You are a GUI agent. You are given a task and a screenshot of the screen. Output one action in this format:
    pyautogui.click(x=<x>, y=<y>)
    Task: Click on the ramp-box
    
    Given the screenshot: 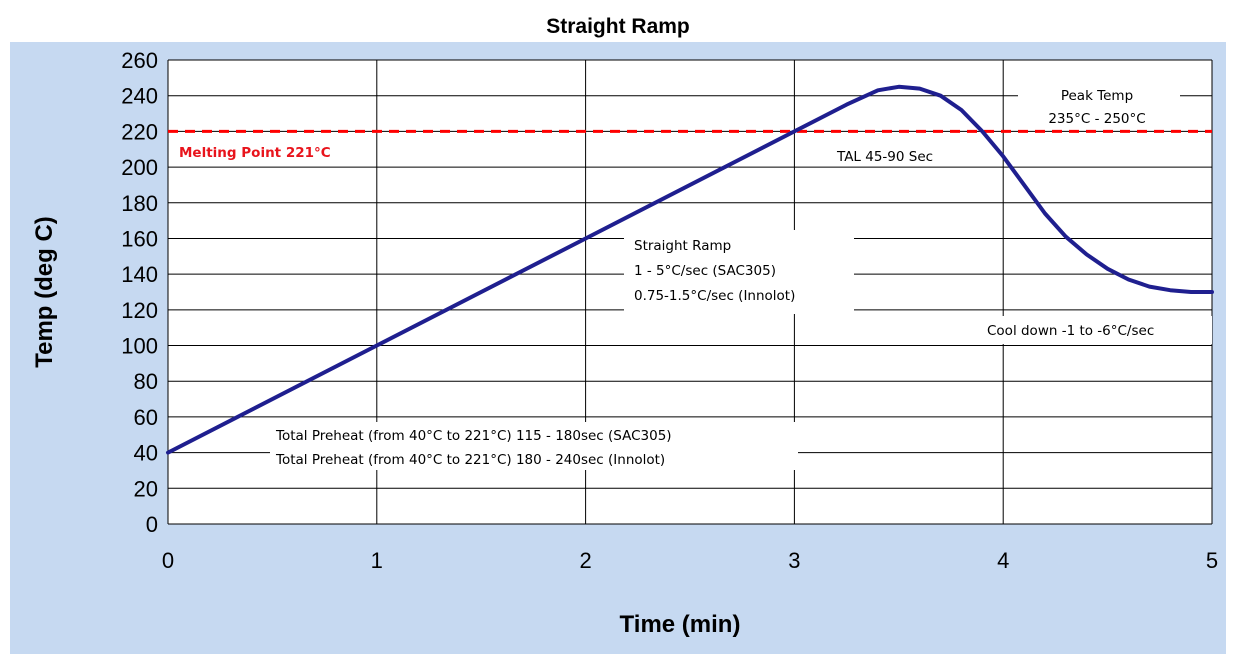 What is the action you would take?
    pyautogui.click(x=739, y=272)
    